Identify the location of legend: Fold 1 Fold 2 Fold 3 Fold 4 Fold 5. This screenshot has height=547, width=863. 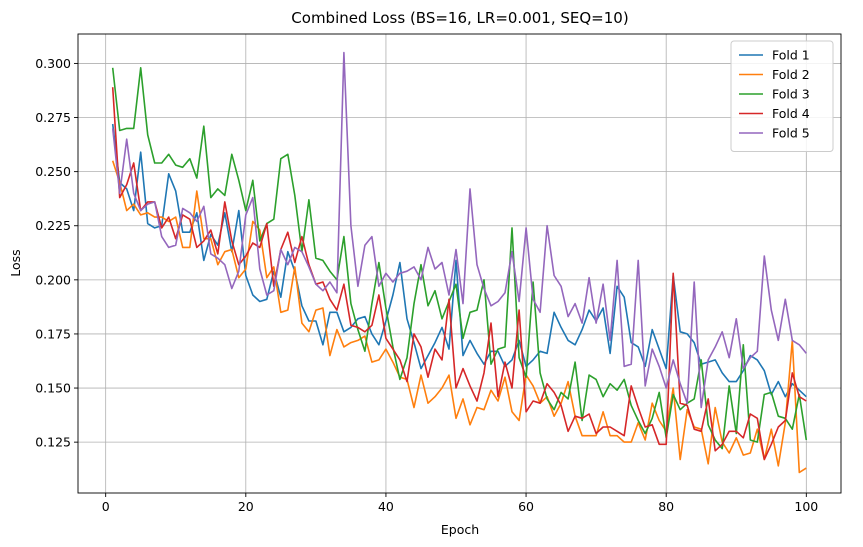
(782, 96).